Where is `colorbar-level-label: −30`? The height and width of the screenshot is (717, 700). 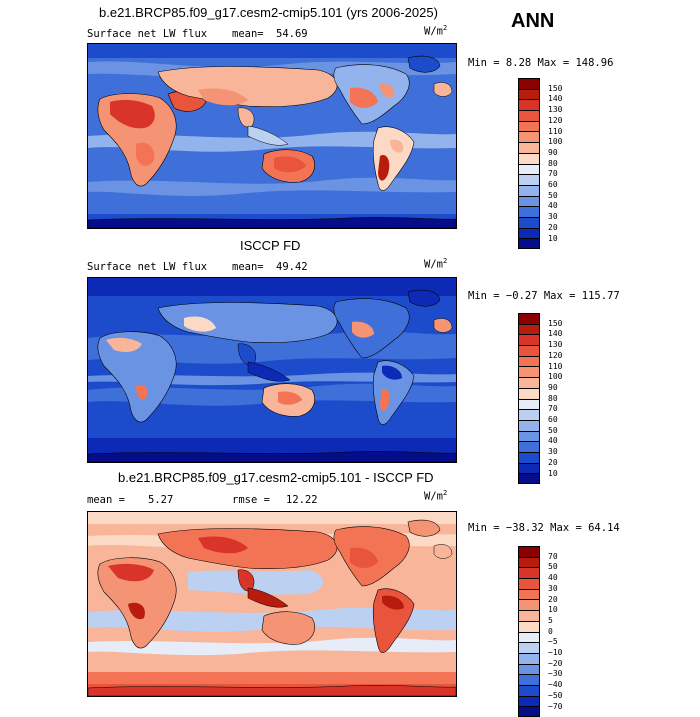
colorbar-level-label: −30 is located at coordinates (555, 674).